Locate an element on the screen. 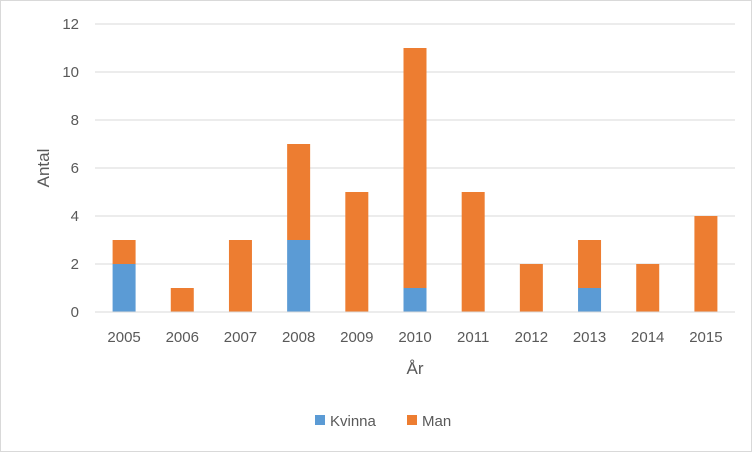 This screenshot has width=752, height=453. bar-man-2009 is located at coordinates (357, 252).